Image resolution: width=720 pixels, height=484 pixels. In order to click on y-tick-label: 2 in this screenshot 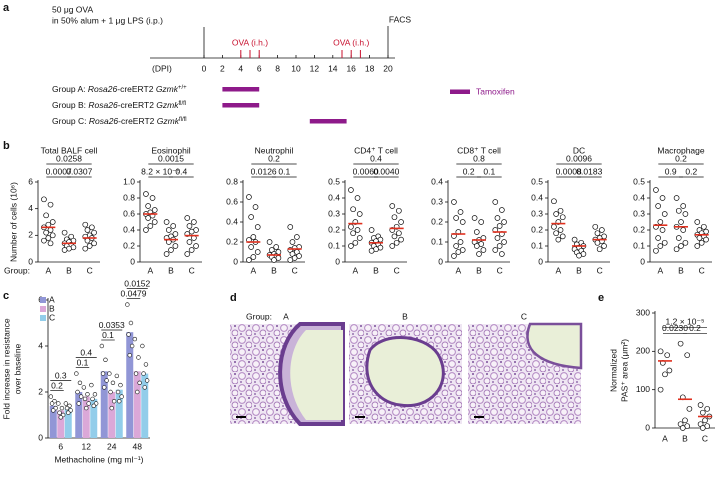, I will do `click(40, 391)`.